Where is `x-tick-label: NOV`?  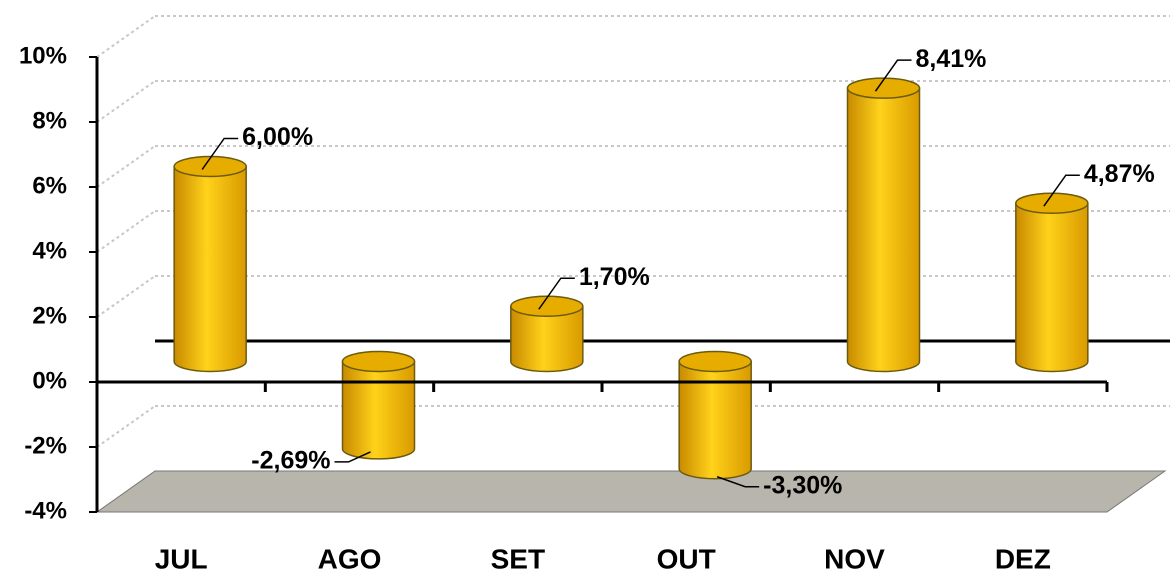 x-tick-label: NOV is located at coordinates (854, 558).